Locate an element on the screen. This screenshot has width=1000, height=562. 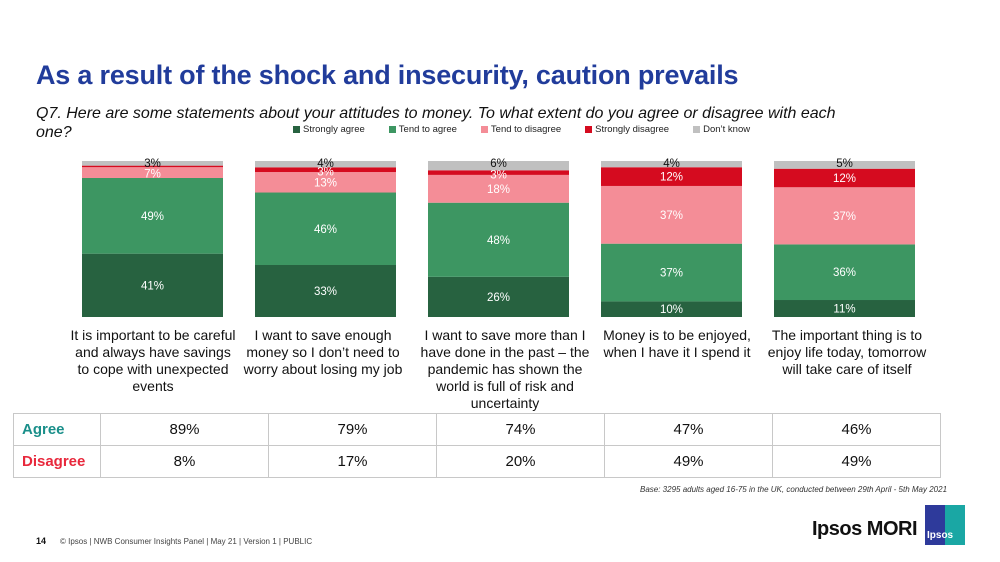
data-label-strongly-agree: 33% is located at coordinates (325, 292).